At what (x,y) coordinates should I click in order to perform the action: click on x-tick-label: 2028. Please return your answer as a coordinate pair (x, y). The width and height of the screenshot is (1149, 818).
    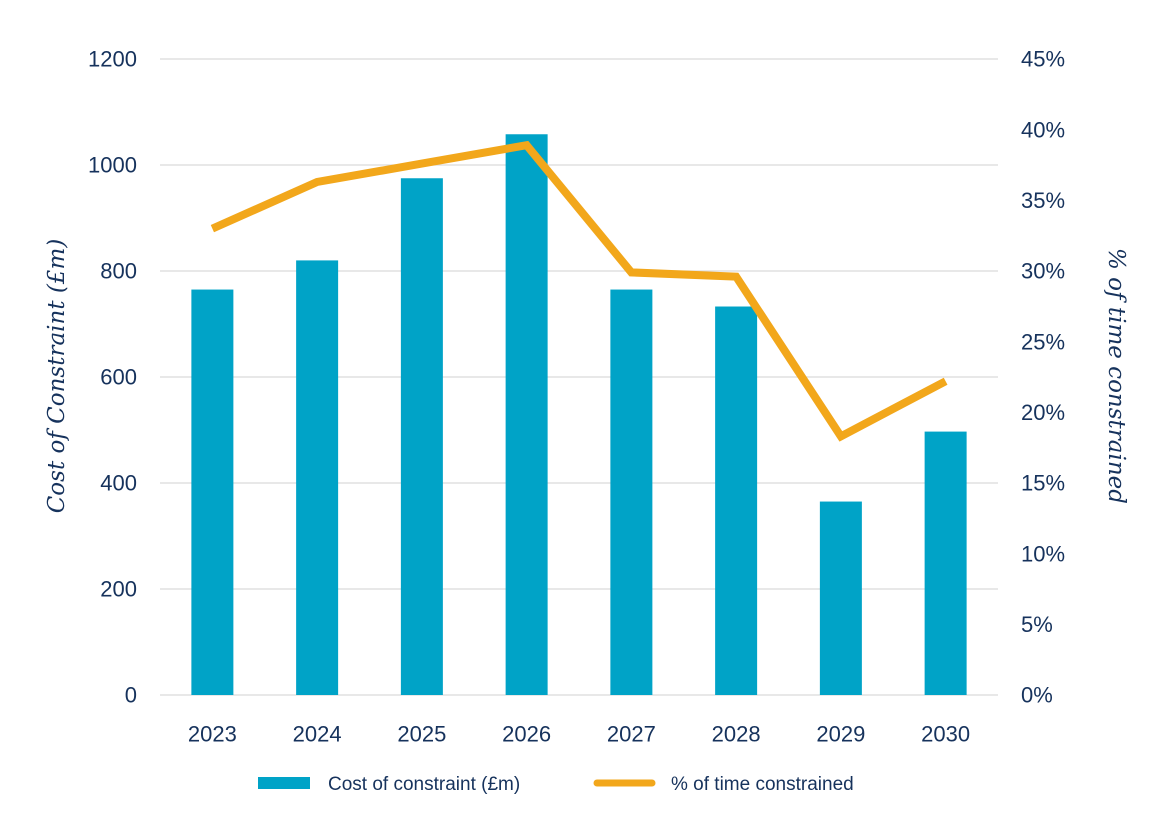
    Looking at the image, I should click on (736, 734).